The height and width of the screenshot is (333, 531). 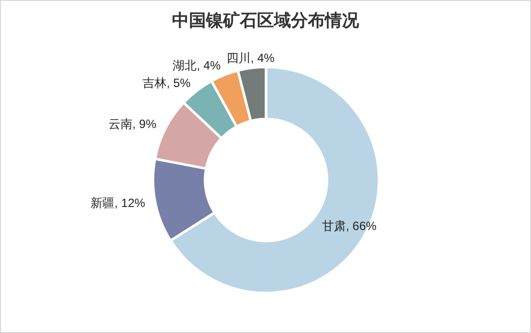 What do you see at coordinates (120, 124) in the screenshot?
I see `slice-label: 云南` at bounding box center [120, 124].